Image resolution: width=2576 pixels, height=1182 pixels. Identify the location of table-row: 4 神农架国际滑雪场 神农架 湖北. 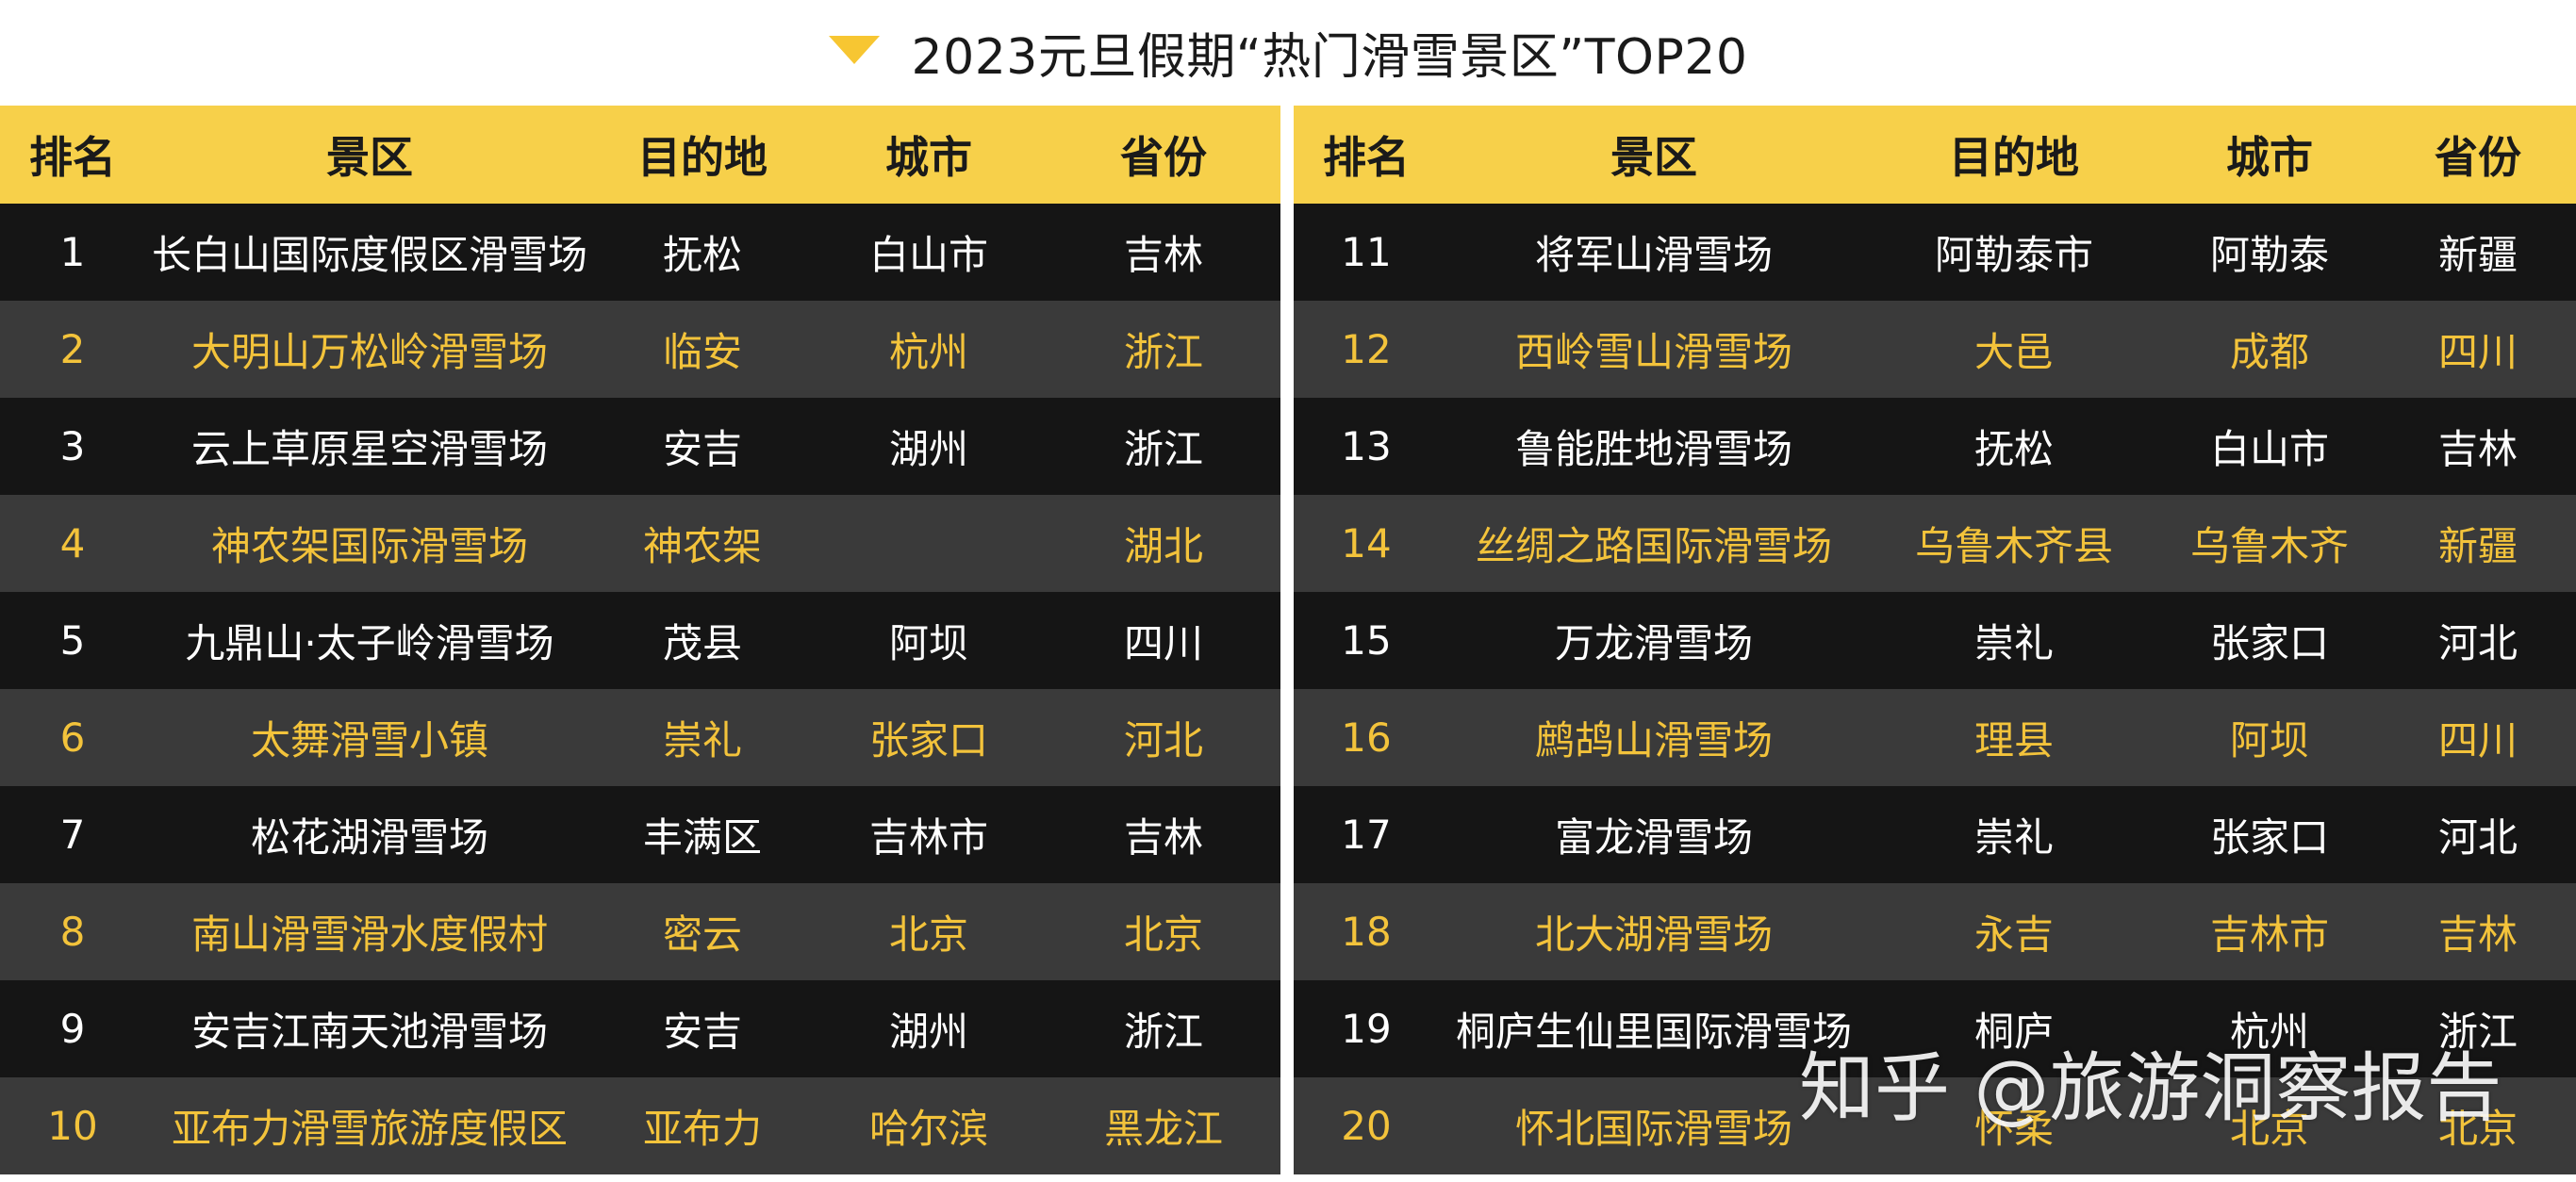
(640, 543).